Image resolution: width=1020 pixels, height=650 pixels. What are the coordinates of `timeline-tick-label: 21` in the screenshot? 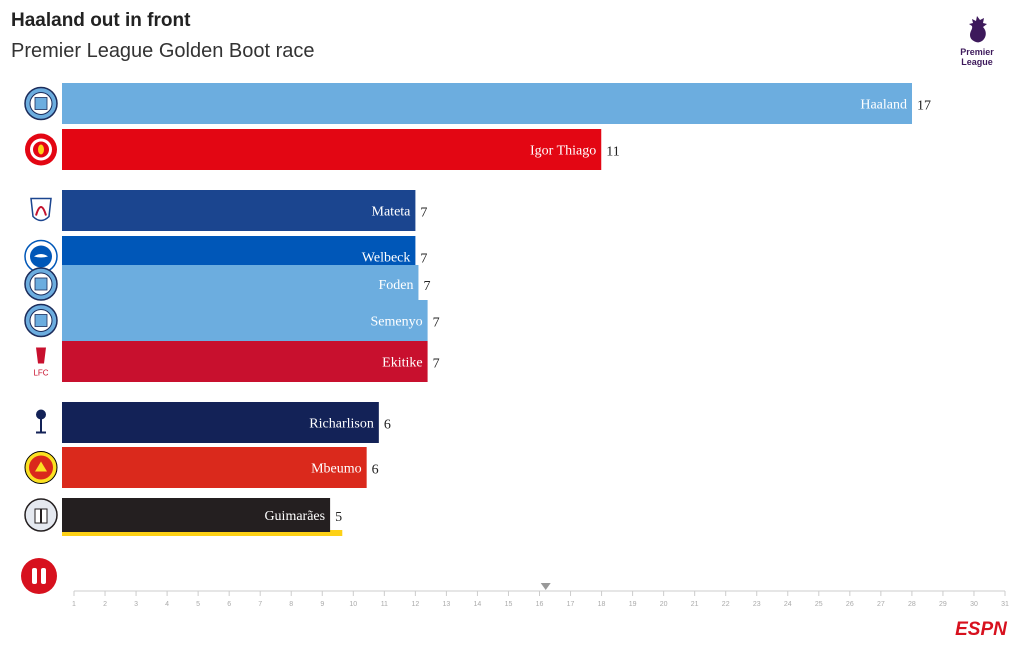 It's located at (695, 604).